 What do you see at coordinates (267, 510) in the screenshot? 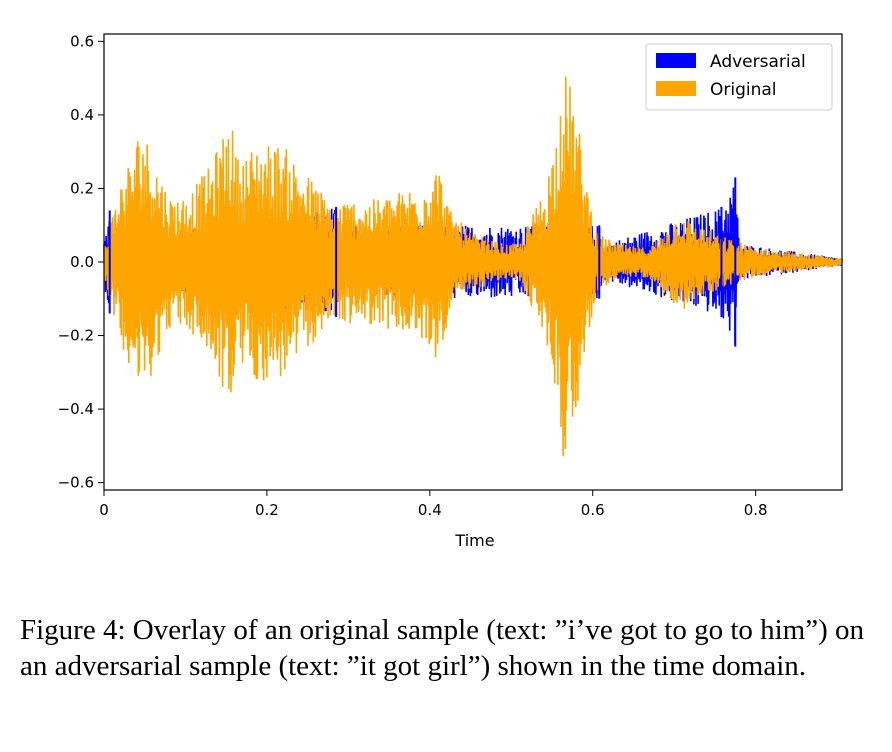
I see `x-tick-label: 0.2` at bounding box center [267, 510].